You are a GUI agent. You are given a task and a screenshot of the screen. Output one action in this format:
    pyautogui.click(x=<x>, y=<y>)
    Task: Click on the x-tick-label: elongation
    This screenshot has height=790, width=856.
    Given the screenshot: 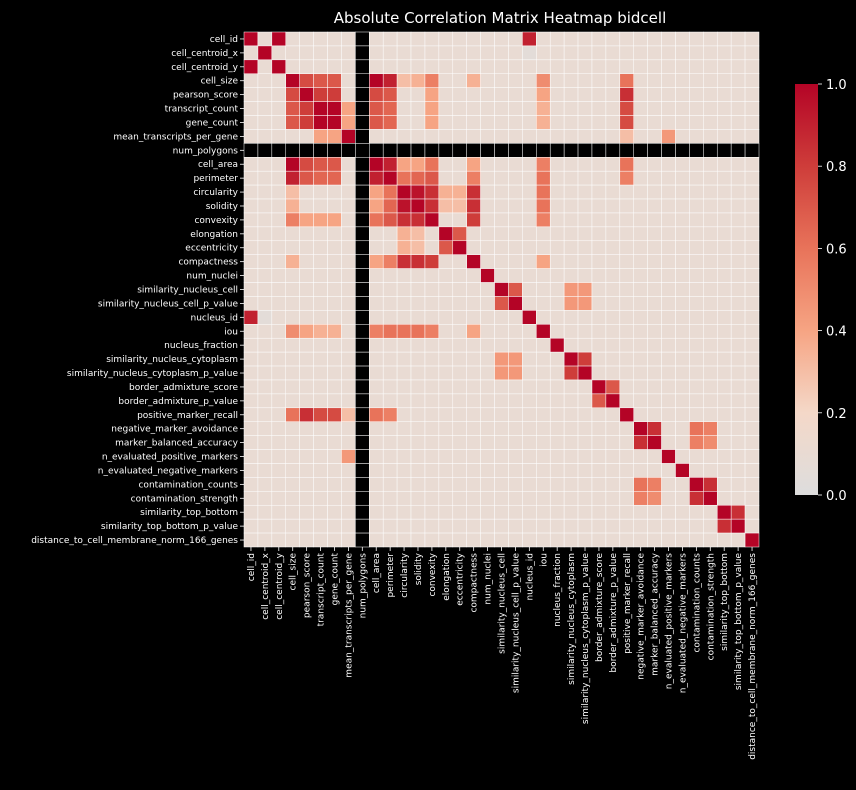 What is the action you would take?
    pyautogui.click(x=447, y=577)
    